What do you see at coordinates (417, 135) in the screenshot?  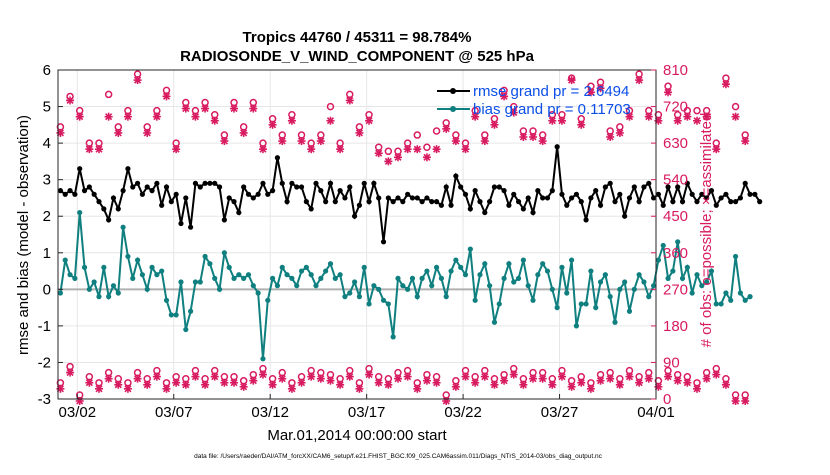 I see `possible-count-marker` at bounding box center [417, 135].